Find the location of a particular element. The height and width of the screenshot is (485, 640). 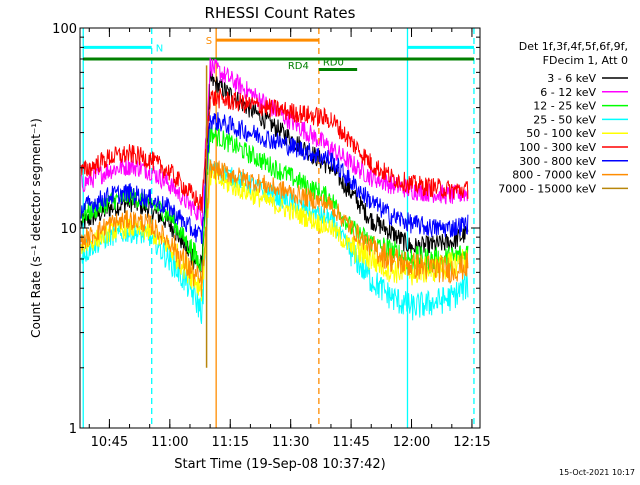

x-tick-label: 10:45 is located at coordinates (109, 442).